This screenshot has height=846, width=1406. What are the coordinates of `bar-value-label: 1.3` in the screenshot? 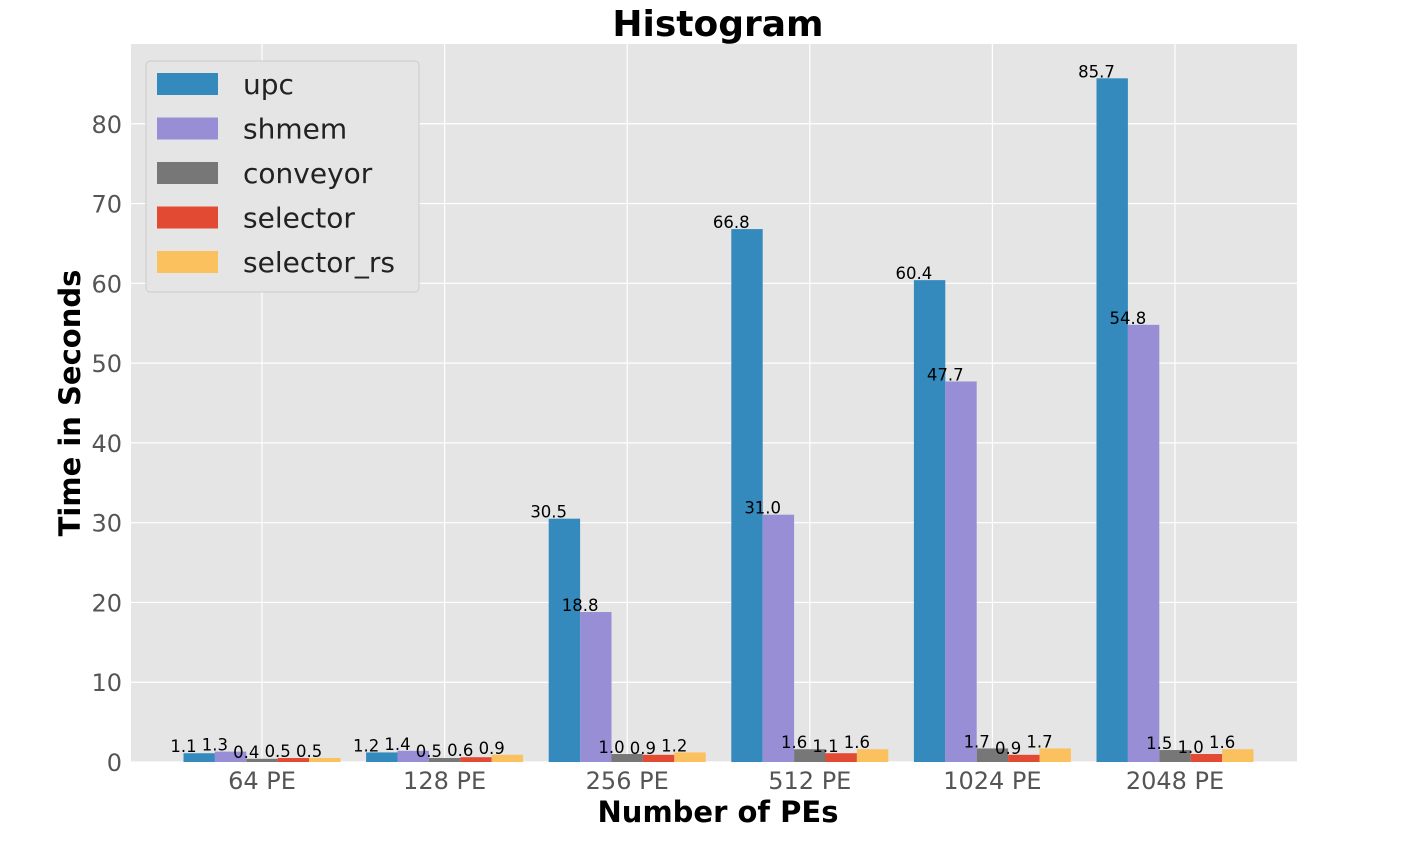 It's located at (215, 745).